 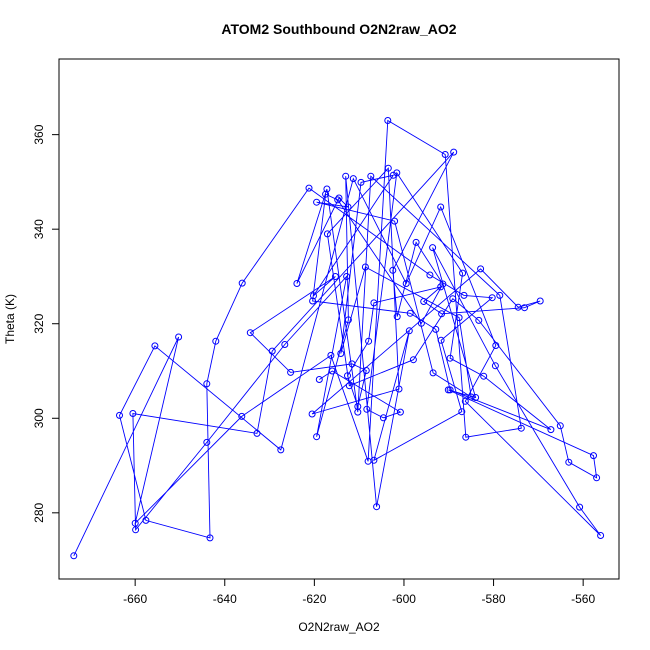 I want to click on x-tick-label: -640, so click(x=225, y=599).